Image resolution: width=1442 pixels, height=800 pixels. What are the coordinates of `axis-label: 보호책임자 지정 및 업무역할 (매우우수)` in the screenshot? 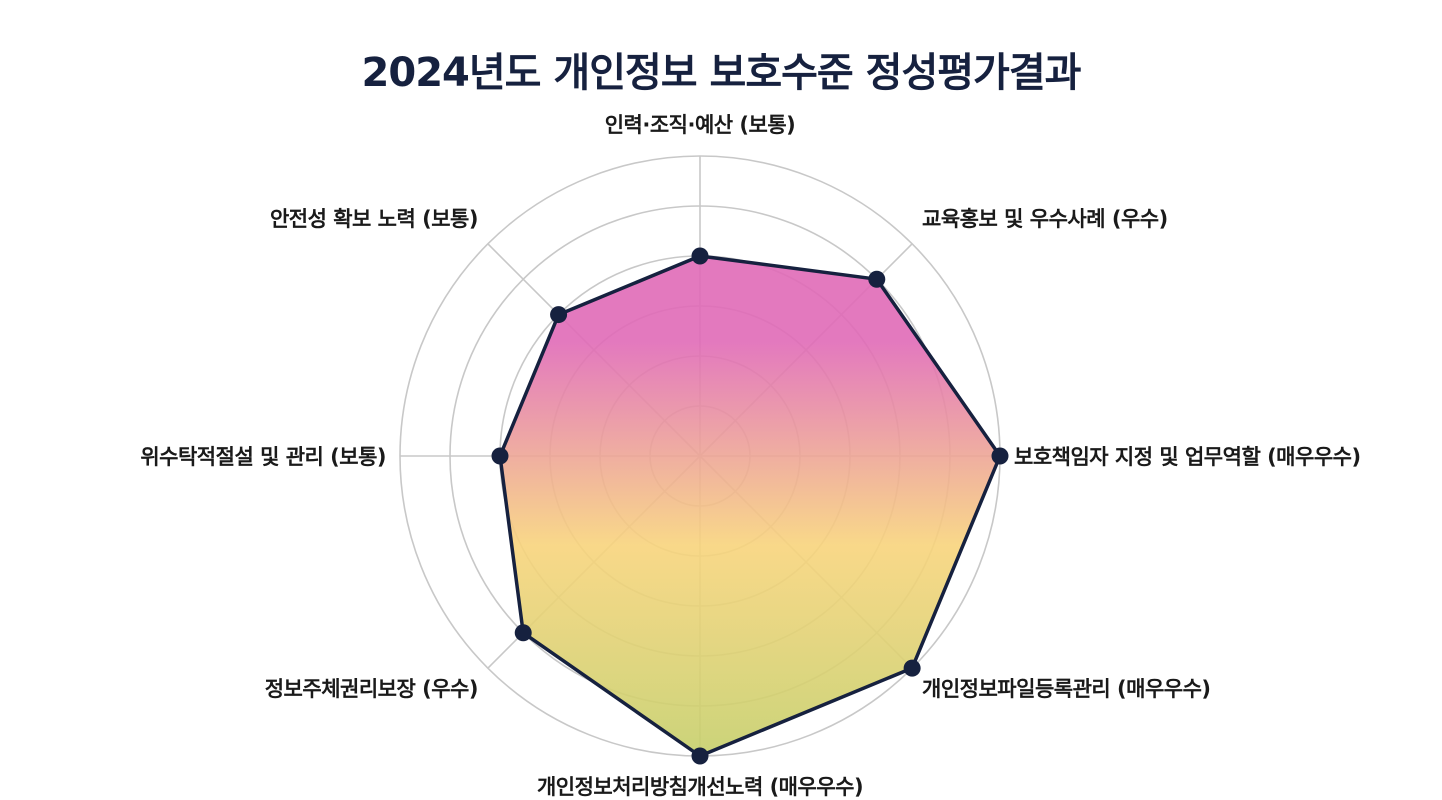 It's located at (1187, 457).